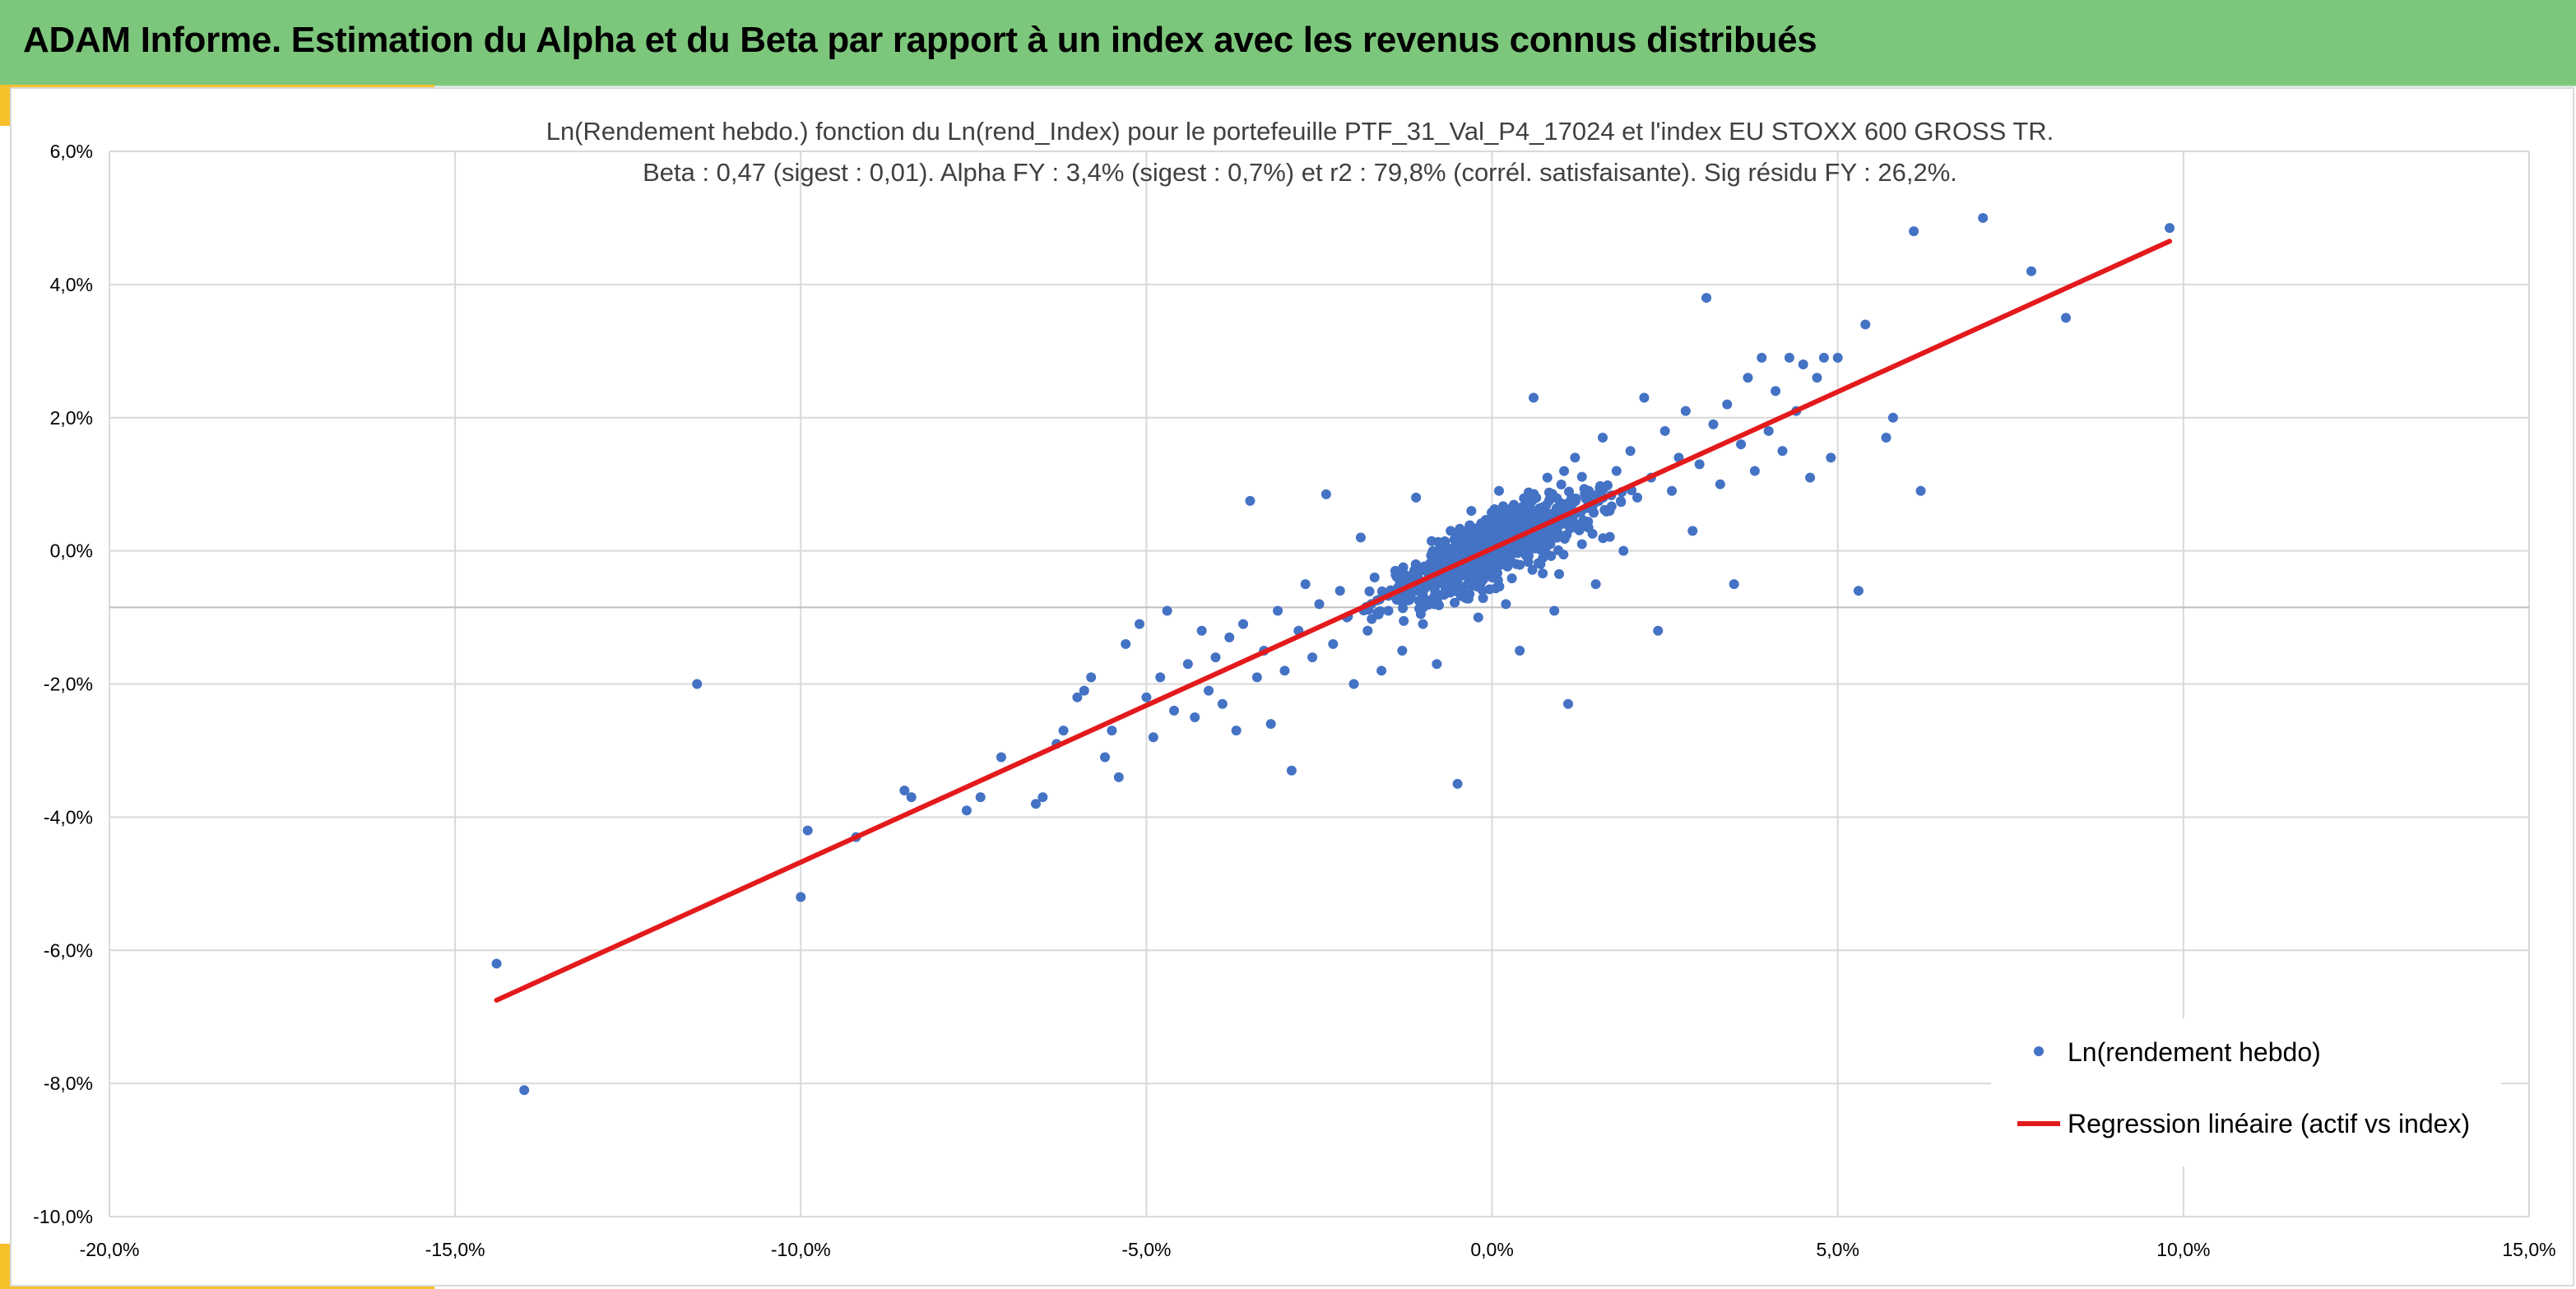  Describe the element at coordinates (71, 551) in the screenshot. I see `y-tick-label: 0,0%` at that location.